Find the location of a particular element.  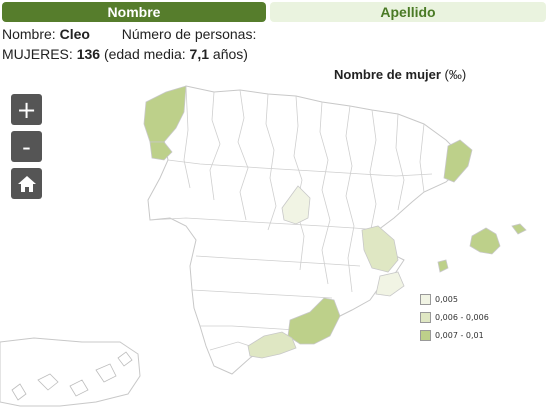

plus-icon: + is located at coordinates (26, 109).